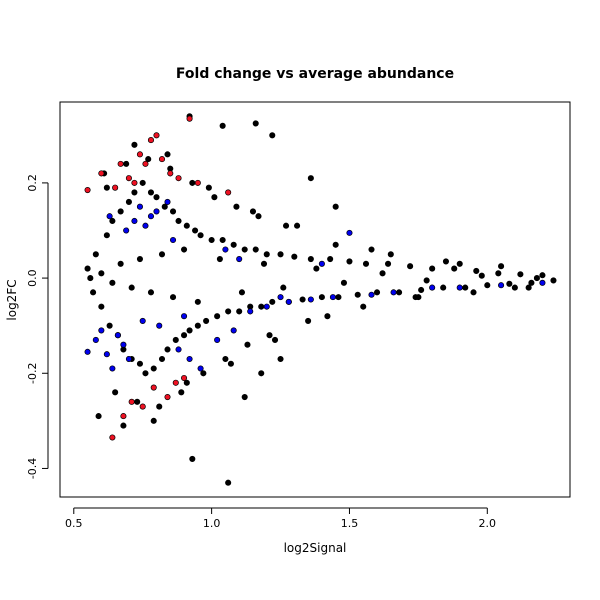  I want to click on y-axis-label: log2FC, so click(12, 299).